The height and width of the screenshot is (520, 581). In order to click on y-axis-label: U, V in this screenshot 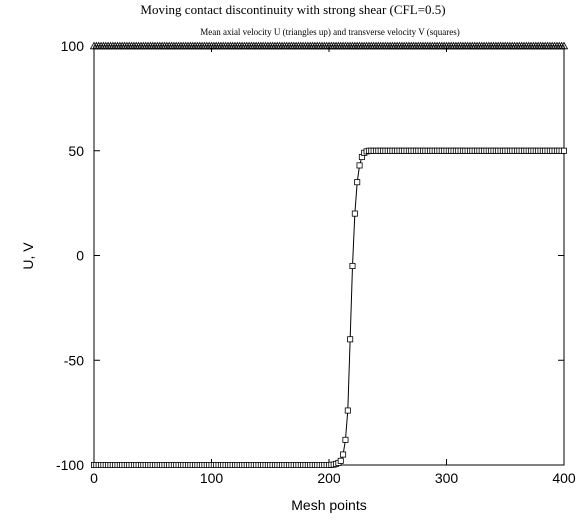, I will do `click(28, 256)`.